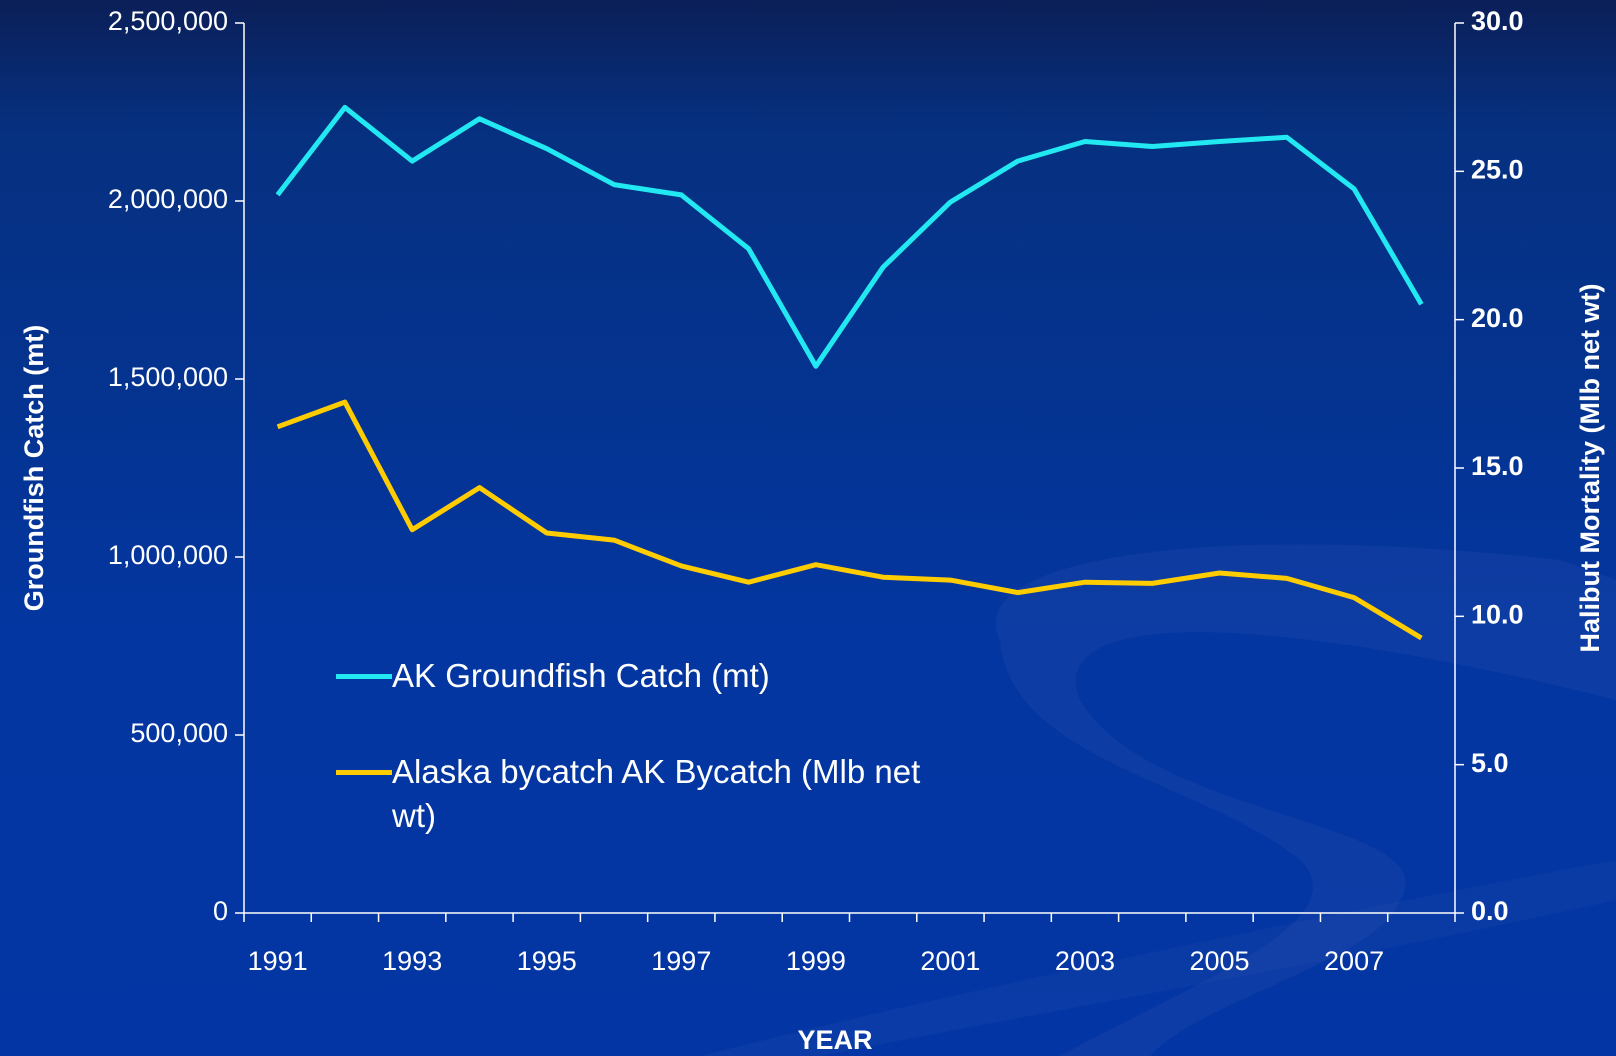  Describe the element at coordinates (1085, 961) in the screenshot. I see `x-tick-label: 2003` at that location.